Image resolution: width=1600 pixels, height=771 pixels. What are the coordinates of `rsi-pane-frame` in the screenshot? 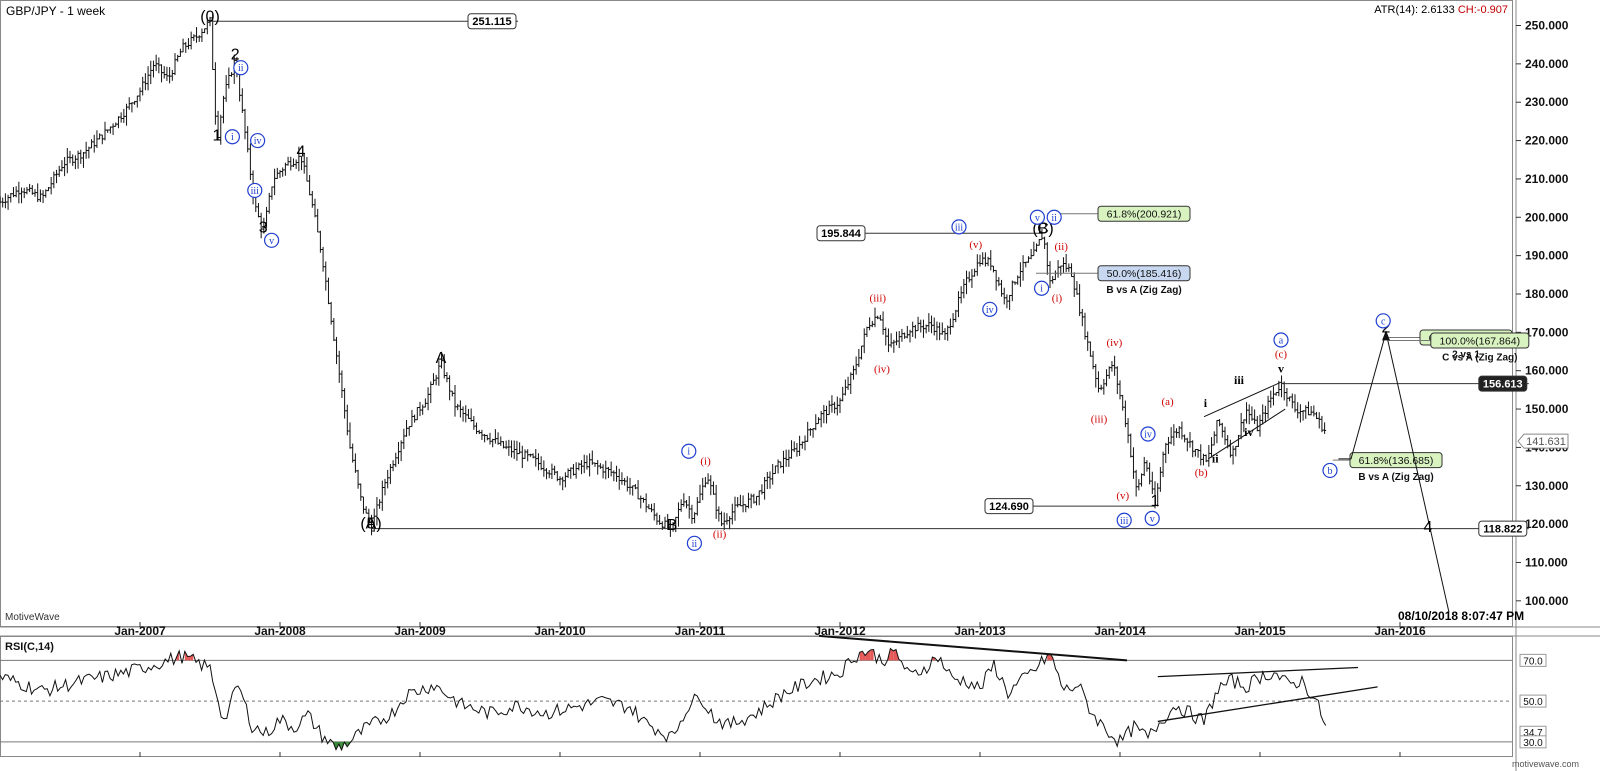 It's located at (756, 696).